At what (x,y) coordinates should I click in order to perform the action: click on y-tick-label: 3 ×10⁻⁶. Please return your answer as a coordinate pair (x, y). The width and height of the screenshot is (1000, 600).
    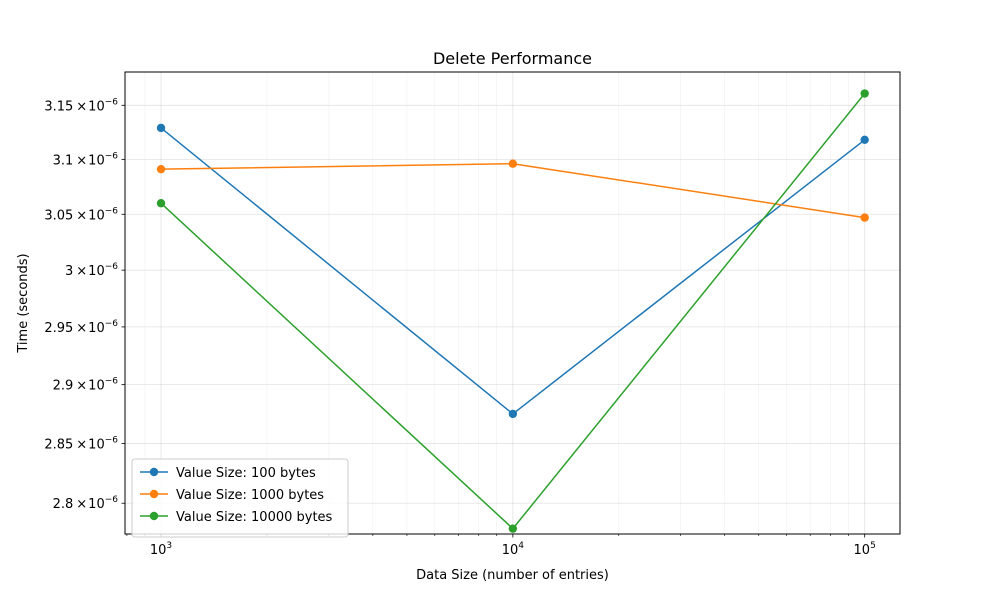
    Looking at the image, I should click on (91, 270).